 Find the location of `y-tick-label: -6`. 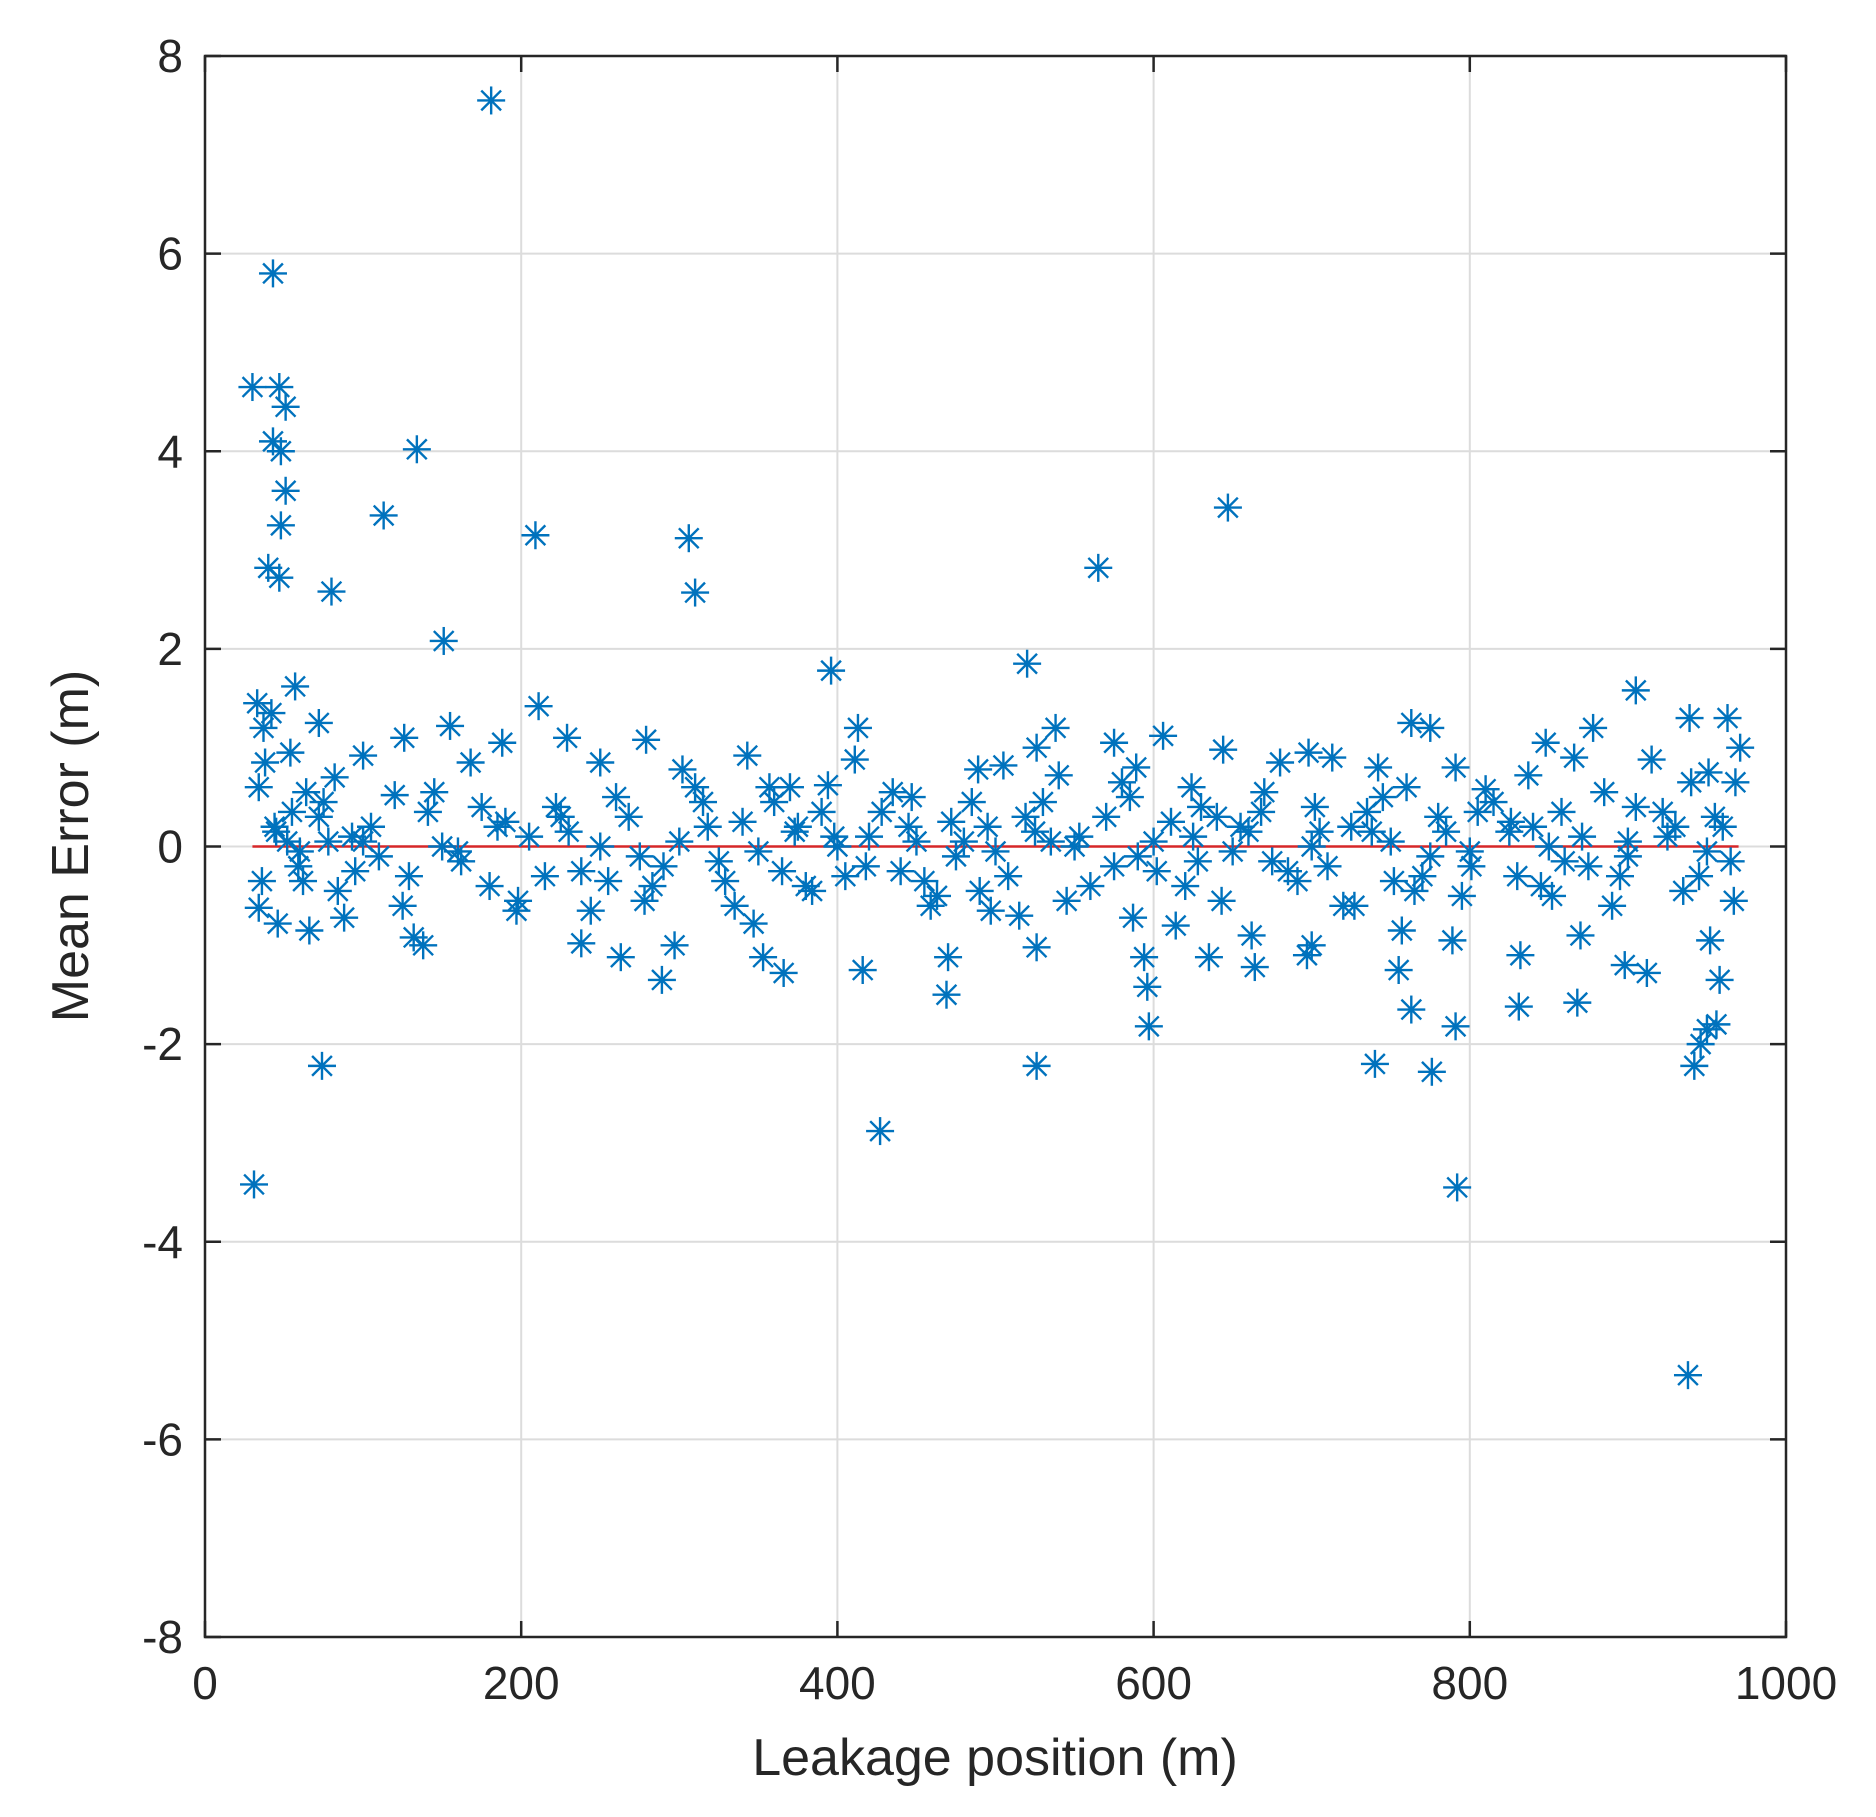

y-tick-label: -6 is located at coordinates (162, 1439).